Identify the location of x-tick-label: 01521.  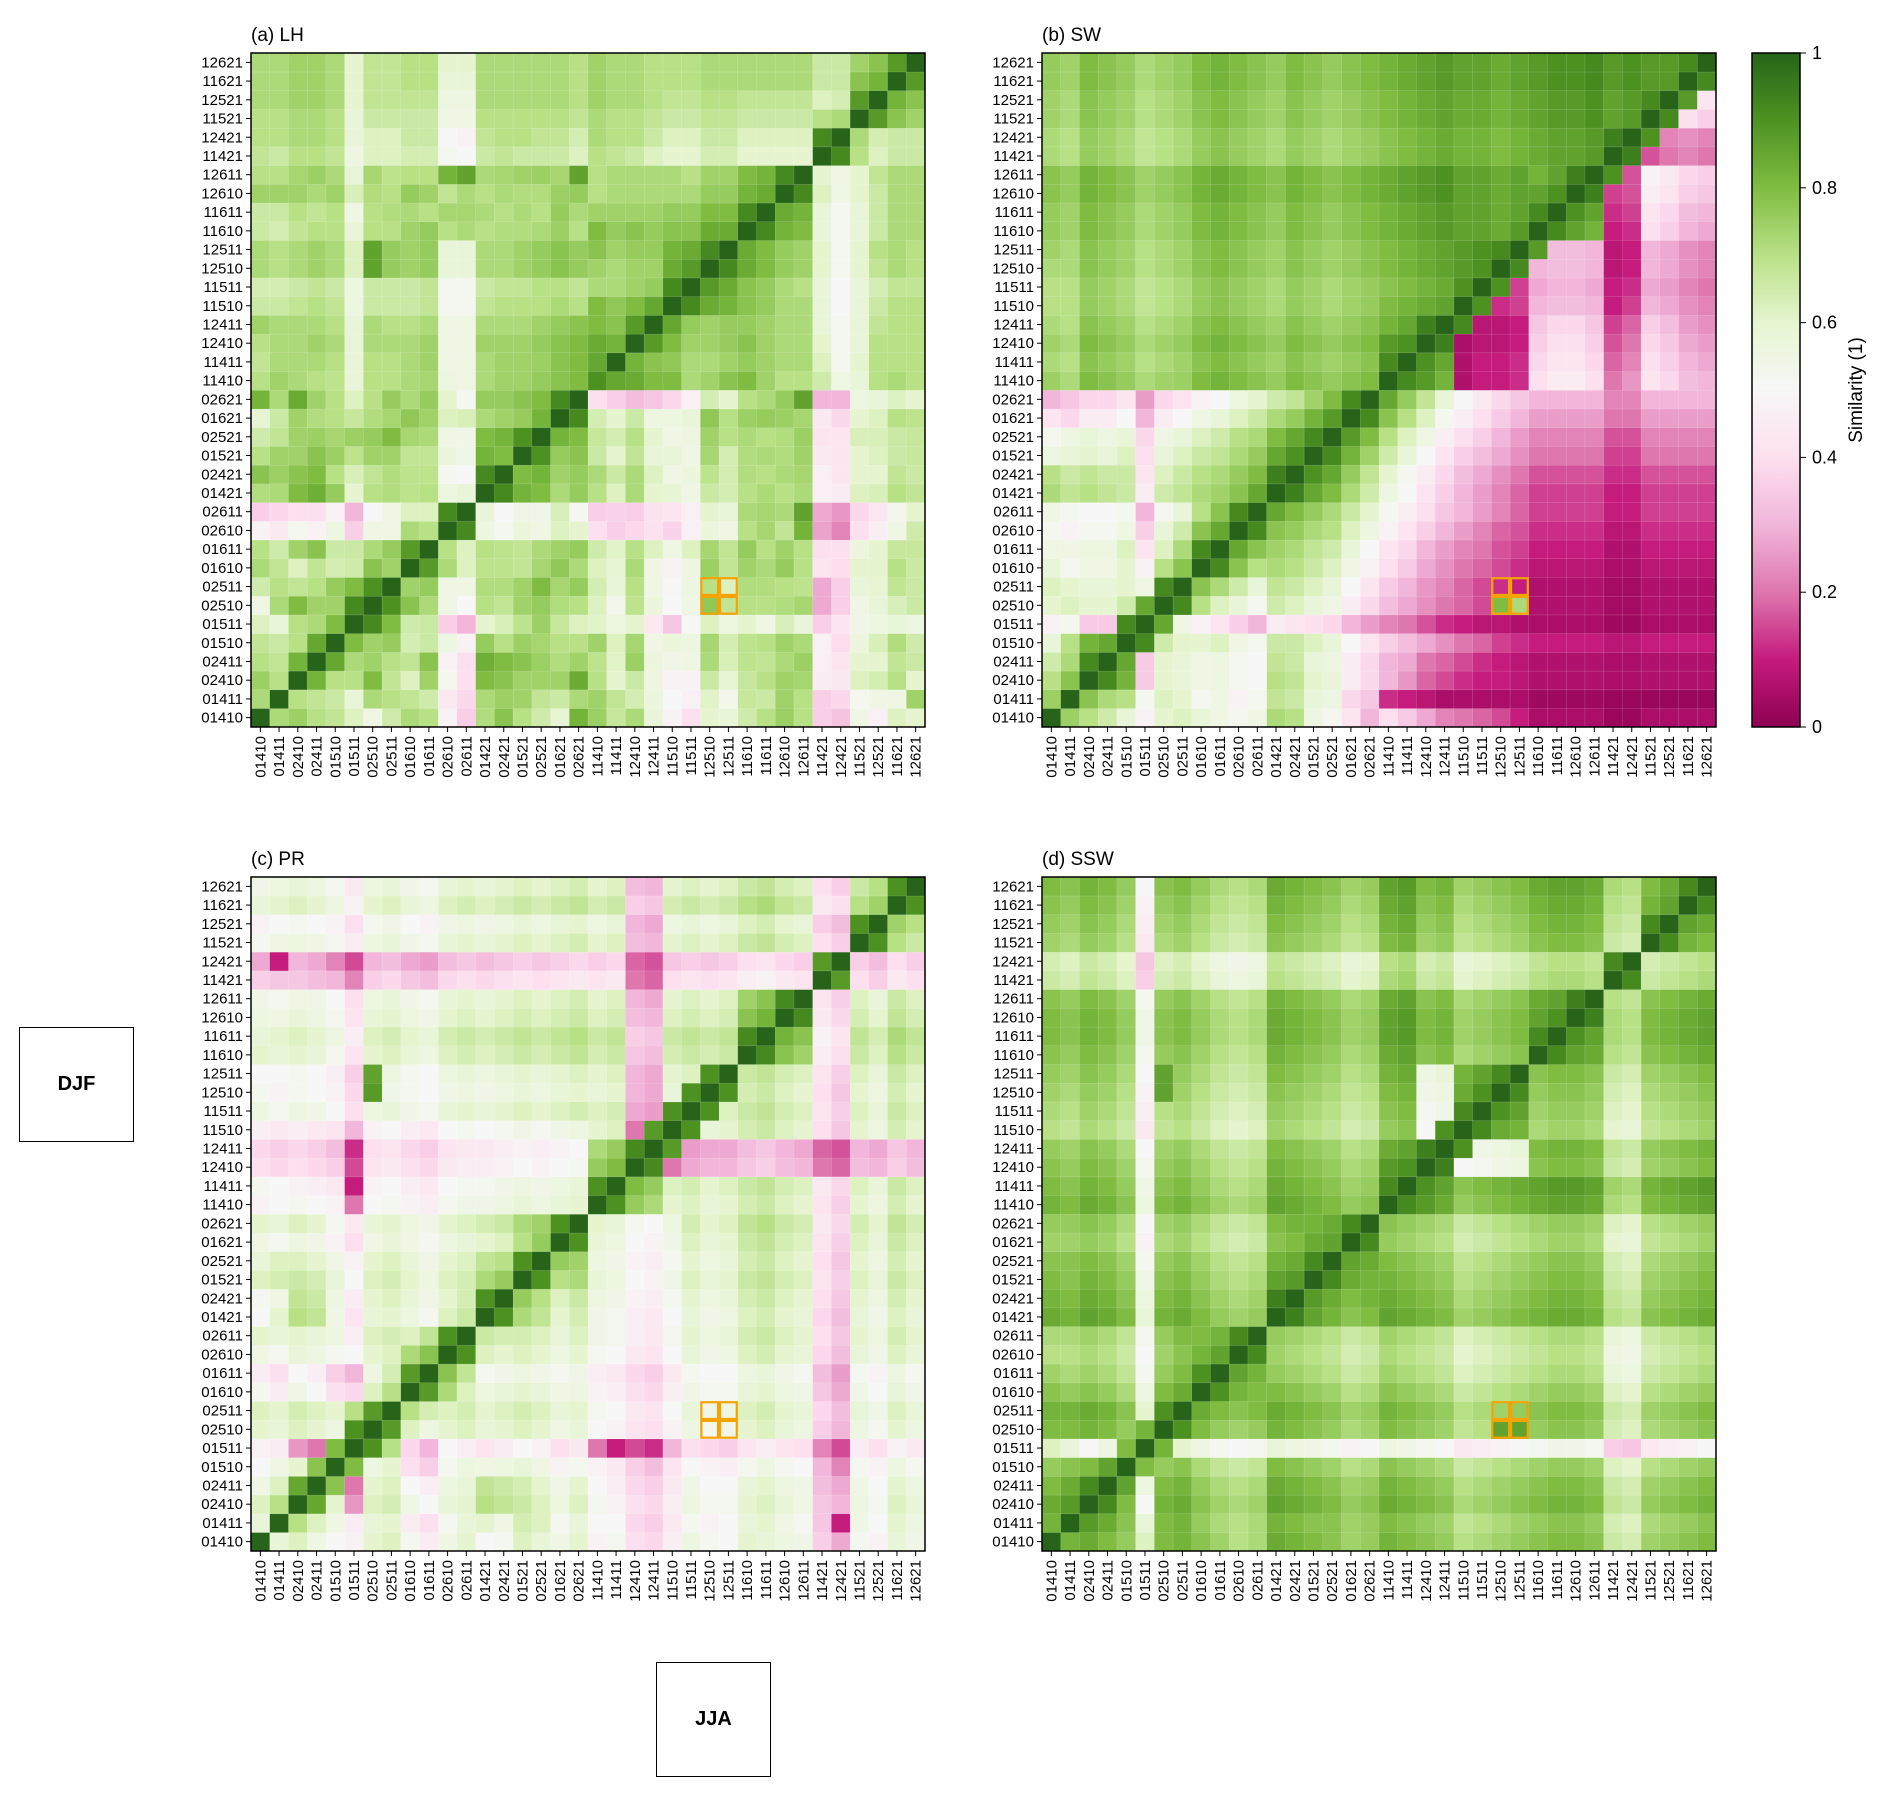
(1313, 757).